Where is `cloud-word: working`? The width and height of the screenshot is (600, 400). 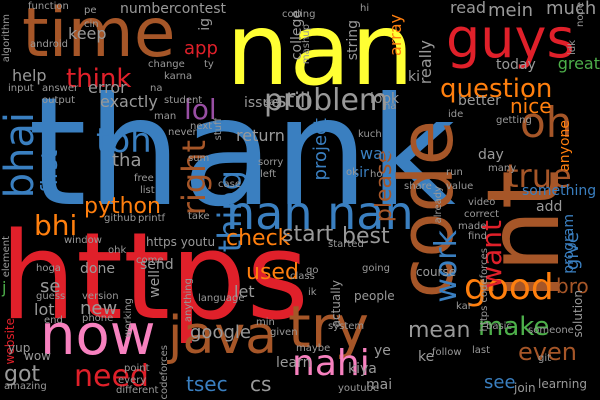 cloud-word: working is located at coordinates (128, 318).